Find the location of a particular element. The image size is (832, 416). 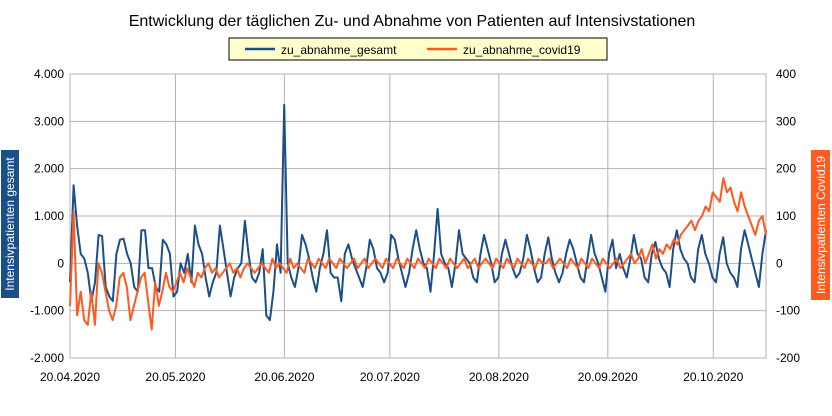

x-tick-label: 20.08.2020 is located at coordinates (499, 377).